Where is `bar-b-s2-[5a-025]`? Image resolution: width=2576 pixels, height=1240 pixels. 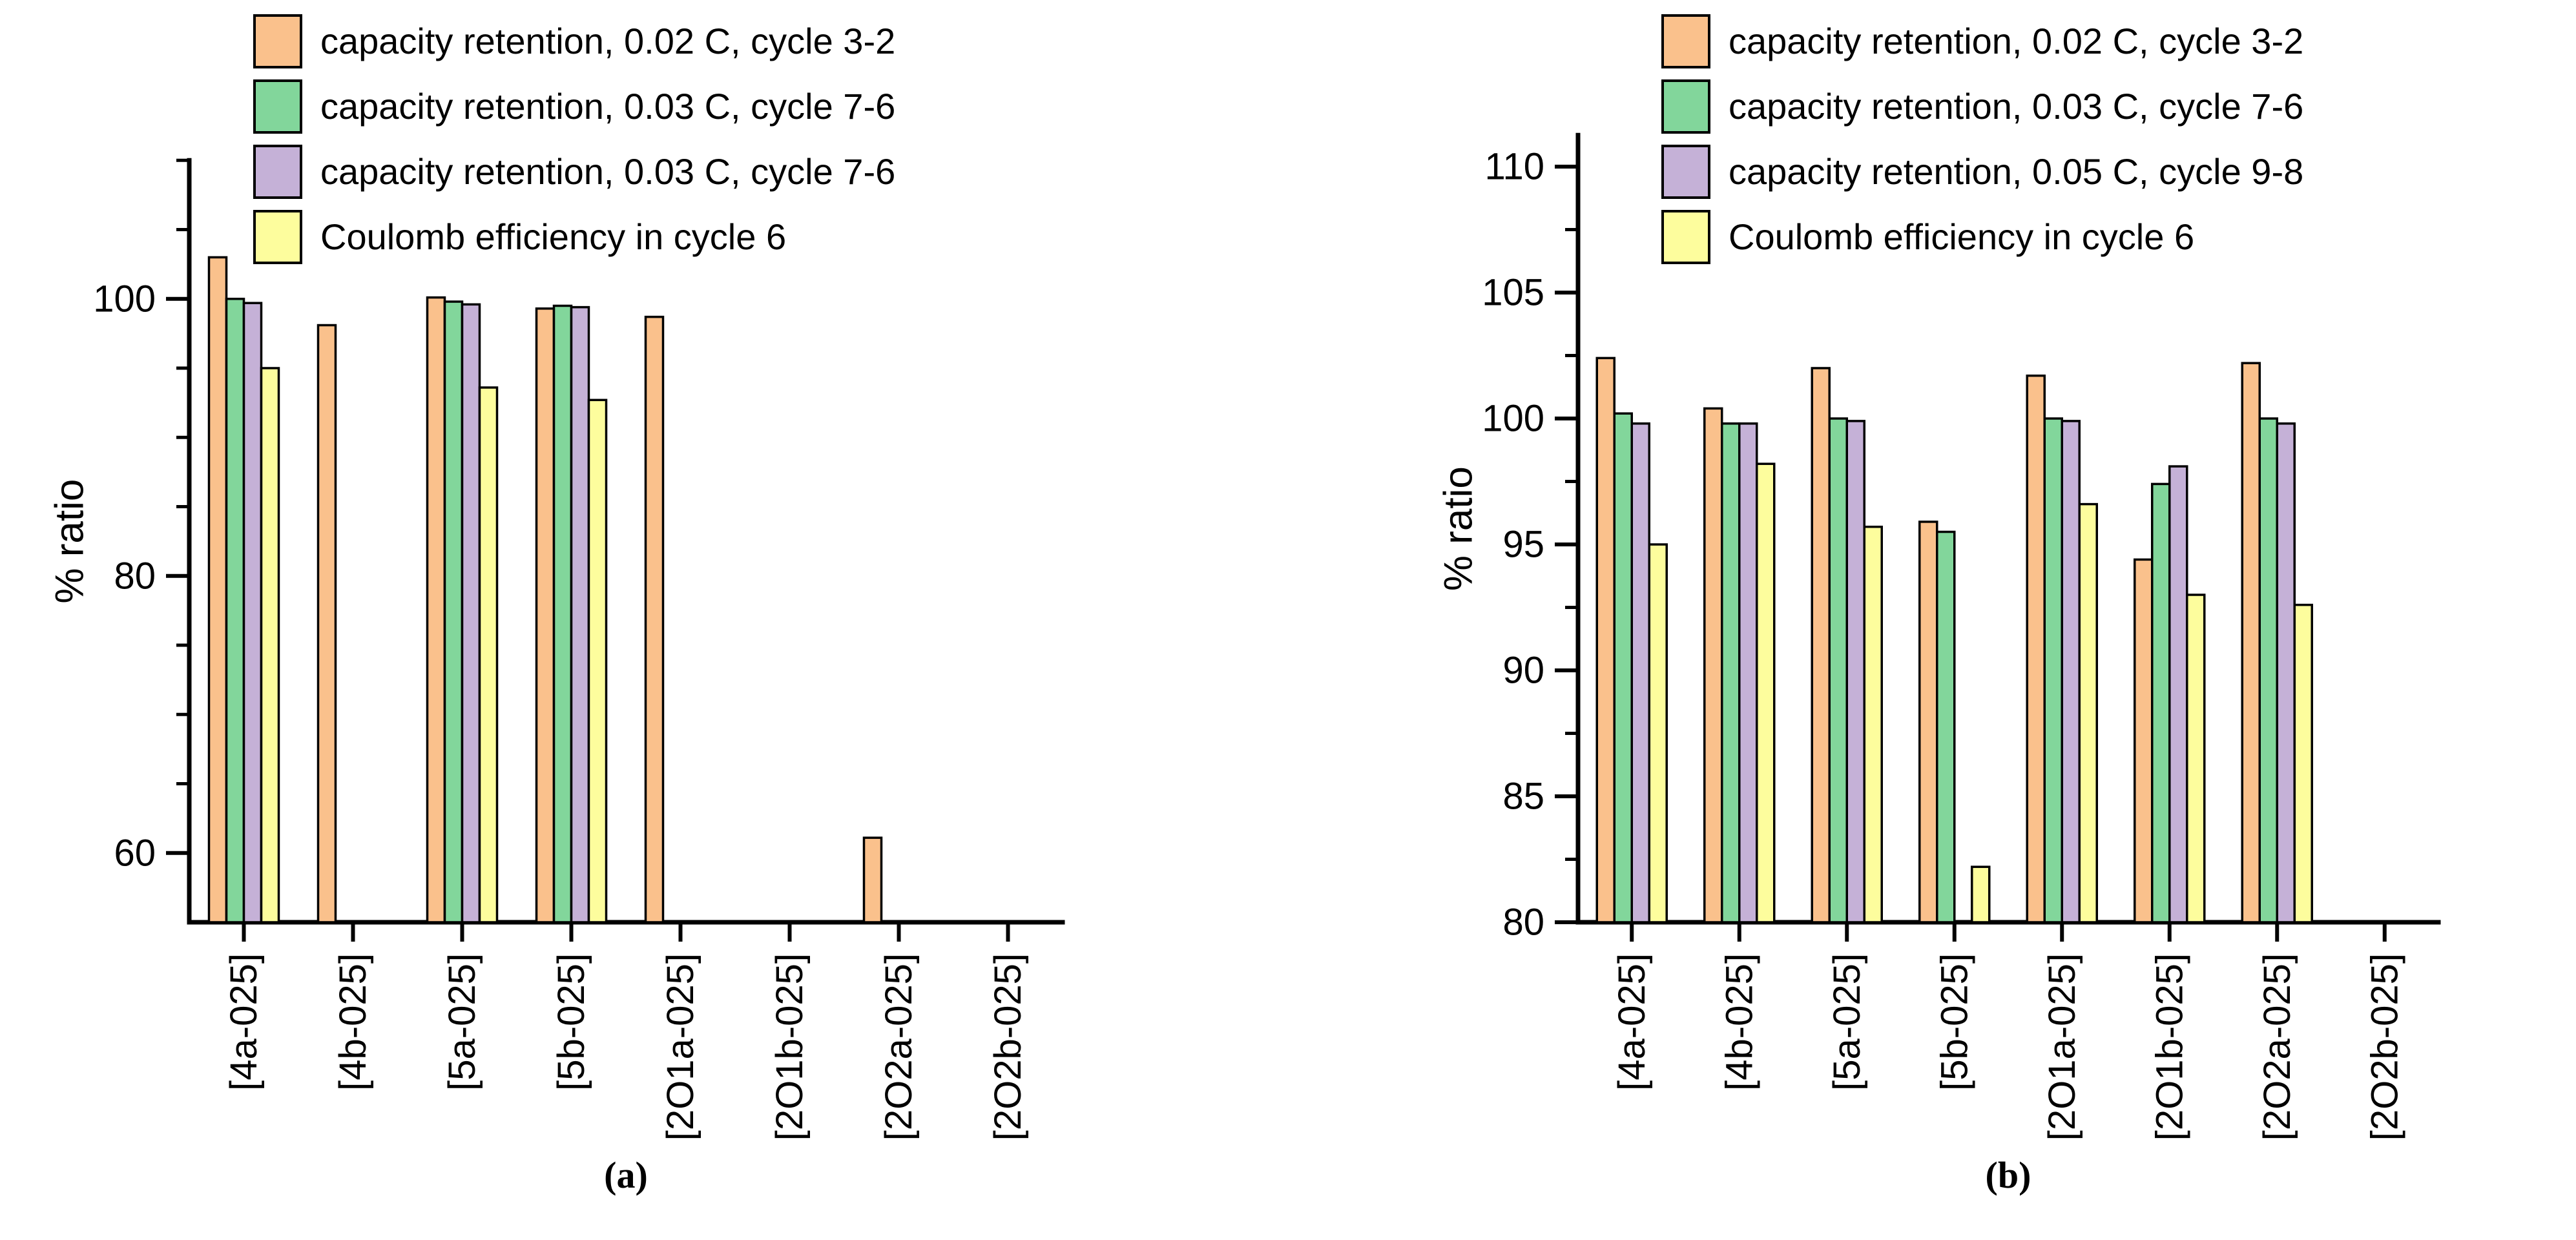 bar-b-s2-[5a-025] is located at coordinates (1855, 672).